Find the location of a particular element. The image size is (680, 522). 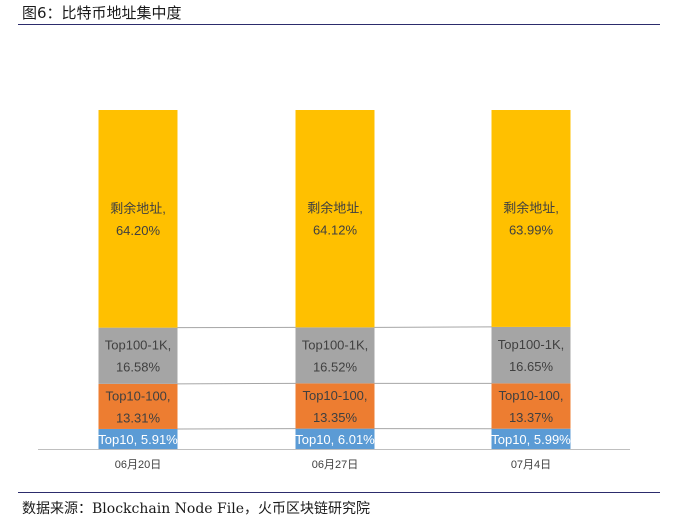

data-label-top10: Top10, 5.91% is located at coordinates (138, 439).